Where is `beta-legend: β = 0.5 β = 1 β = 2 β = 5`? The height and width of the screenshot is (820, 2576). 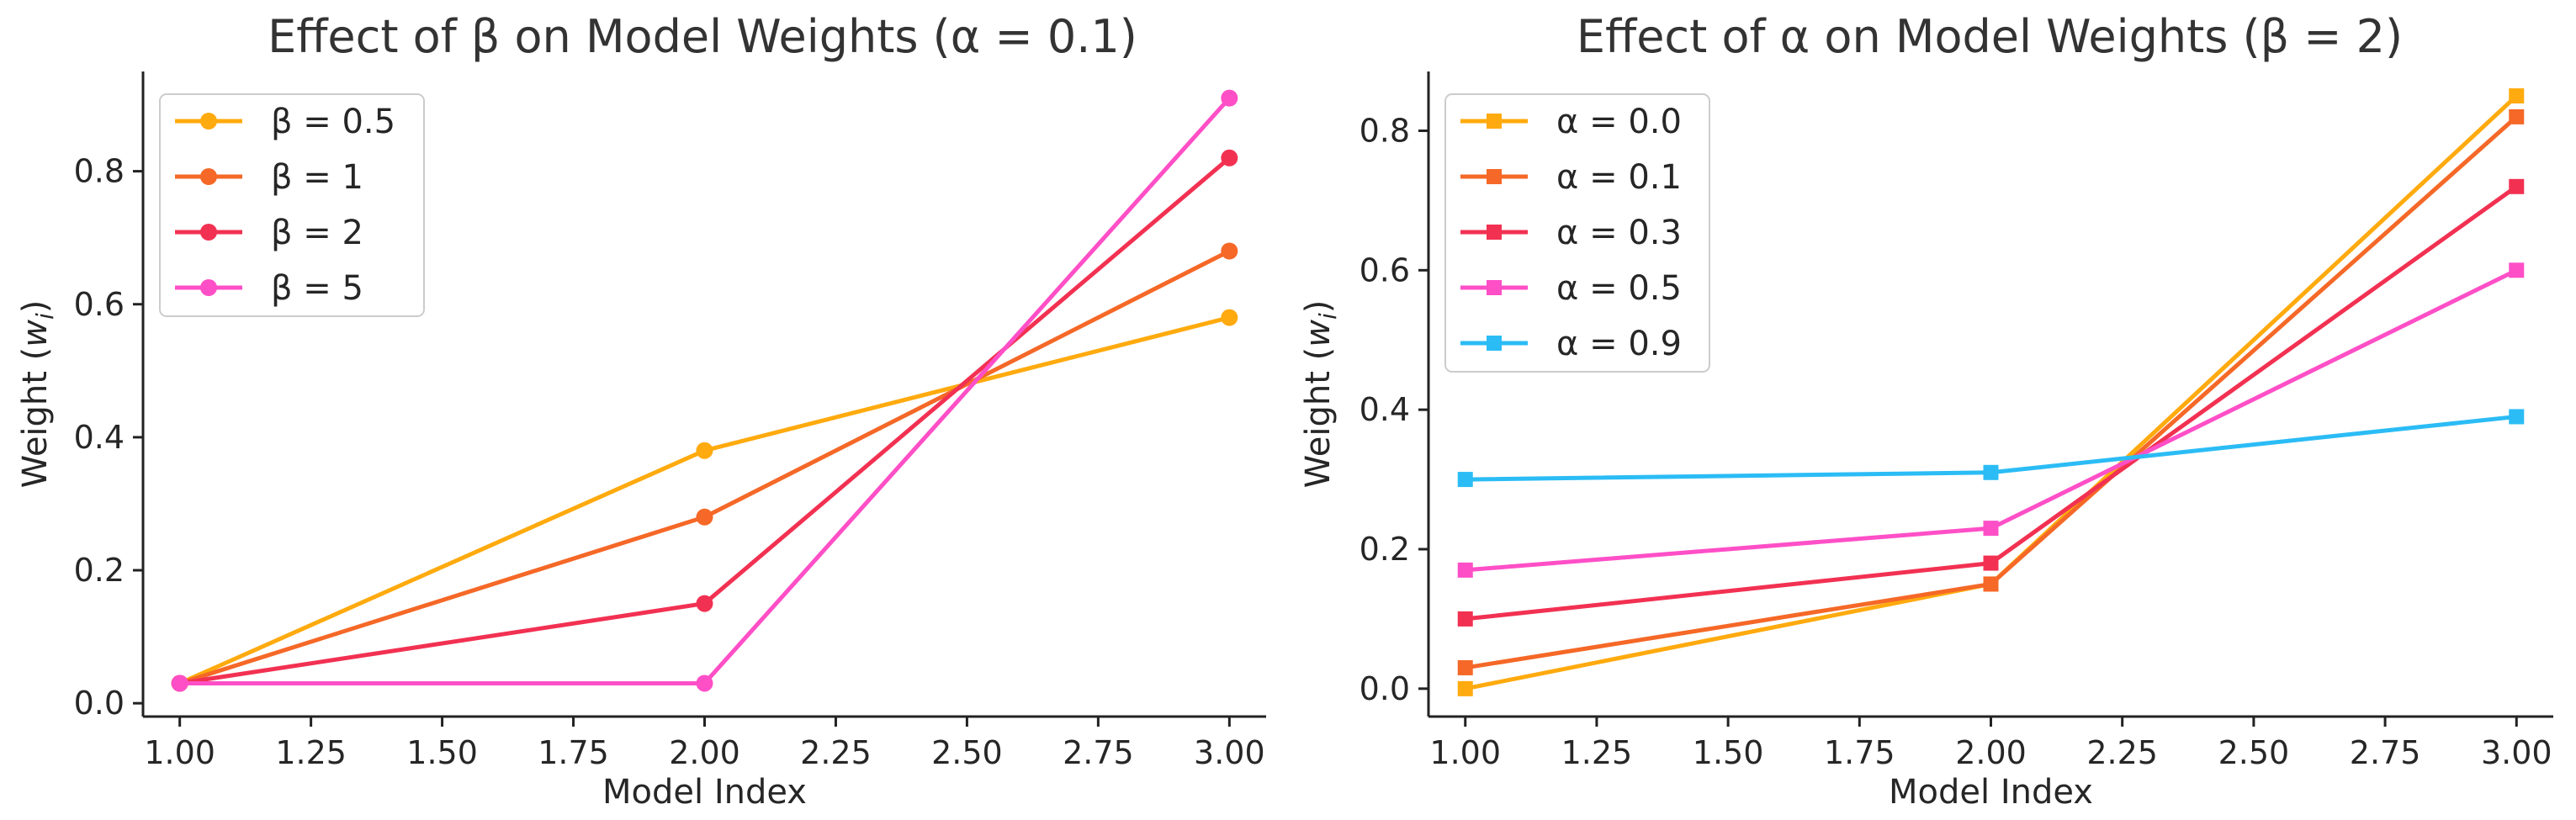 beta-legend: β = 0.5 β = 1 β = 2 β = 5 is located at coordinates (292, 205).